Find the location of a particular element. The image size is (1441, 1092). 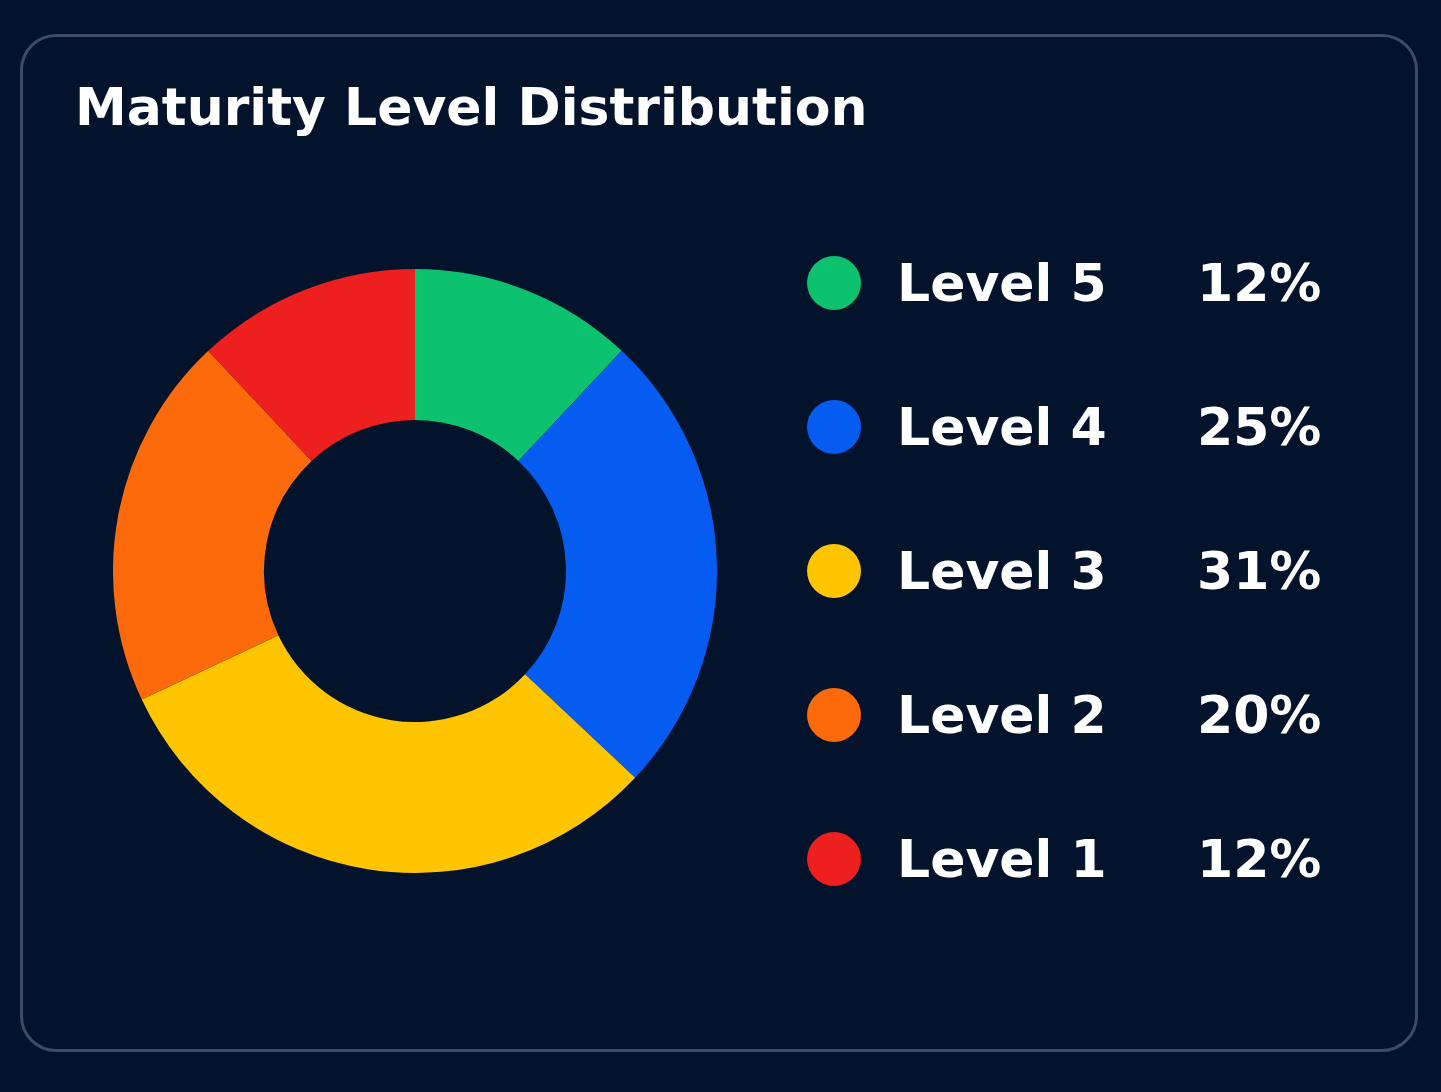

chart-title: Maturity Level Distribution is located at coordinates (471, 107).